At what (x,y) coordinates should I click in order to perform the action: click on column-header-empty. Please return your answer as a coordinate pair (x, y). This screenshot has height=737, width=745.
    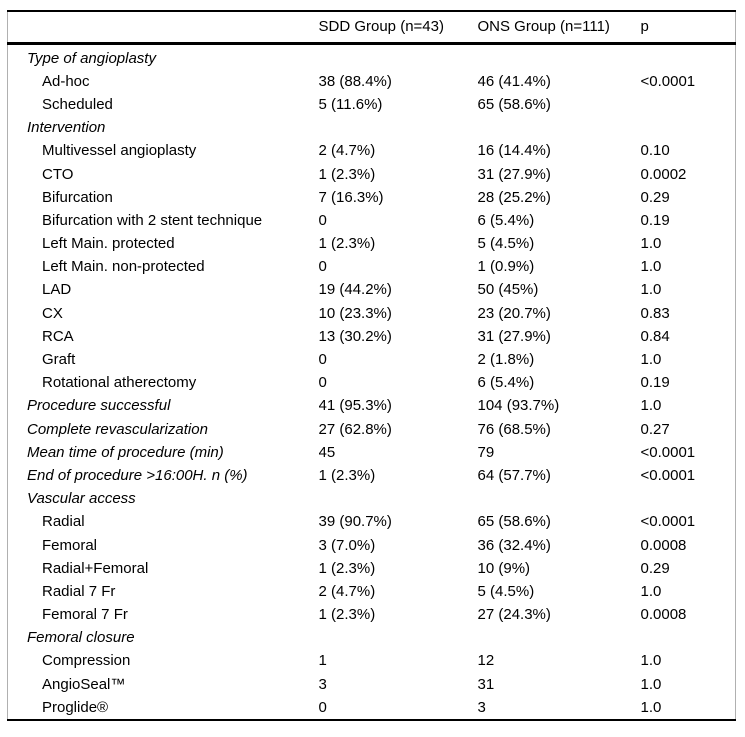
    Looking at the image, I should click on (163, 28).